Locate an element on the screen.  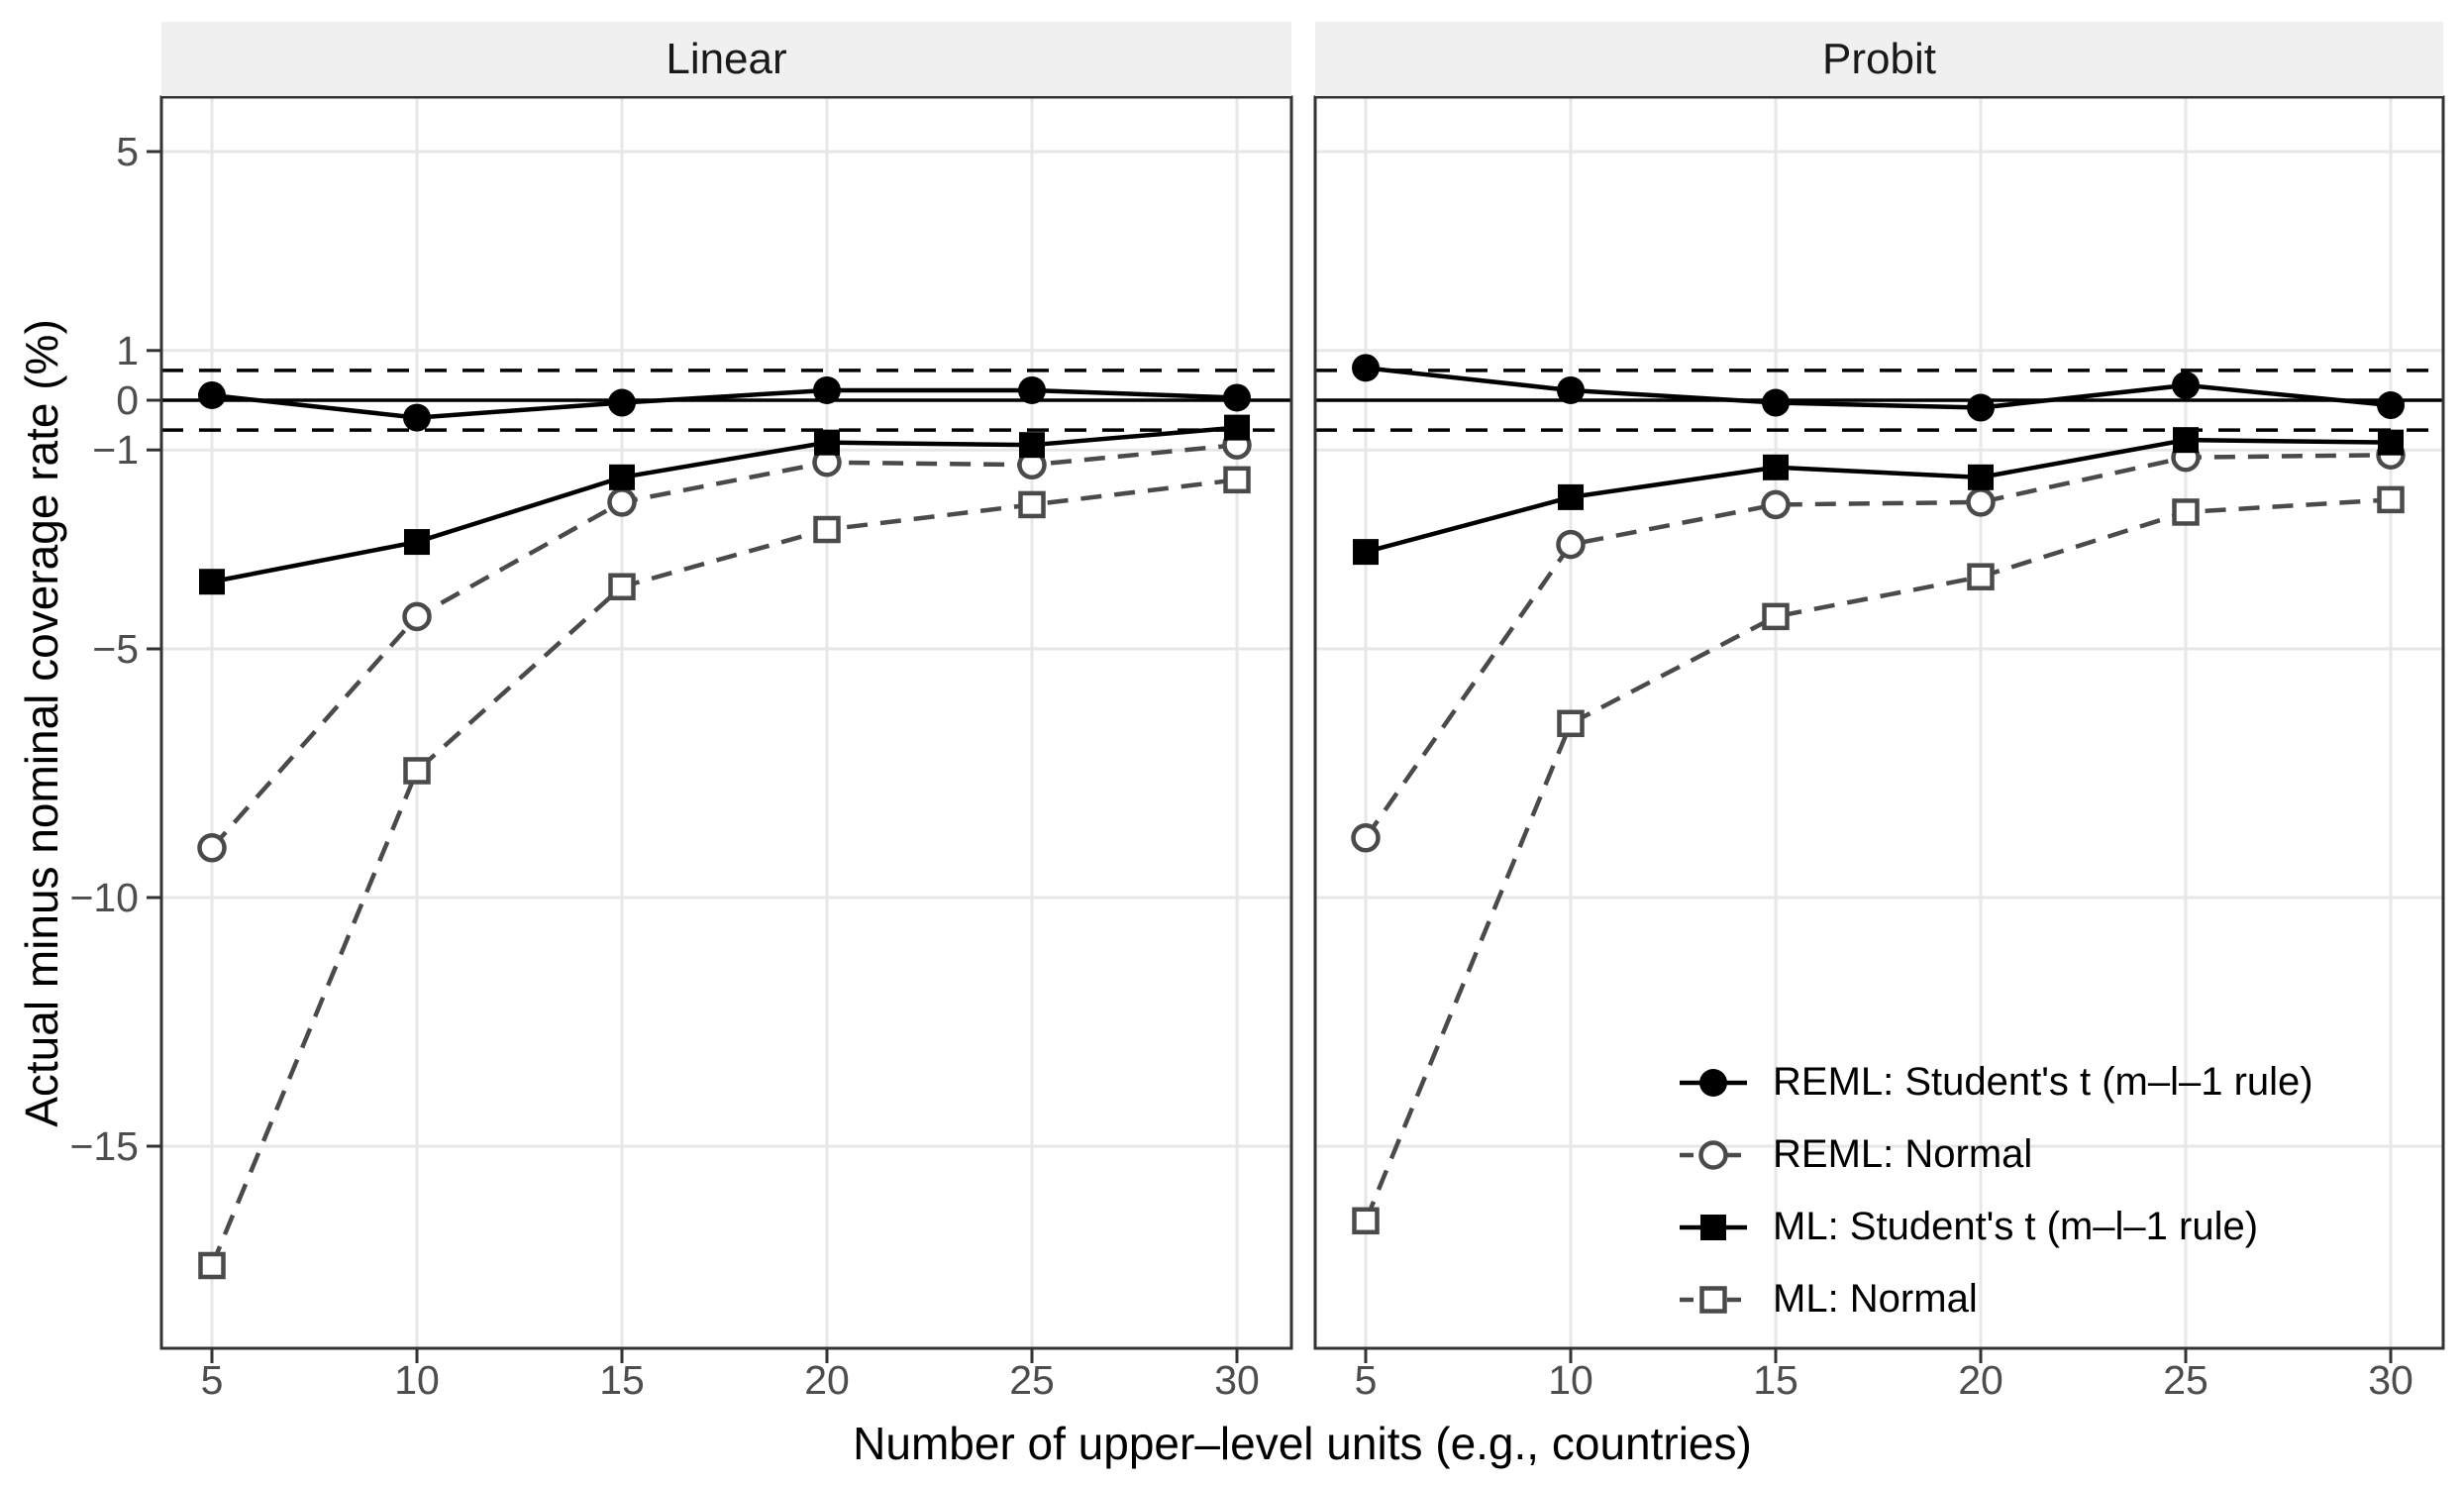
facet-strip-probit: Probit is located at coordinates (1879, 59).